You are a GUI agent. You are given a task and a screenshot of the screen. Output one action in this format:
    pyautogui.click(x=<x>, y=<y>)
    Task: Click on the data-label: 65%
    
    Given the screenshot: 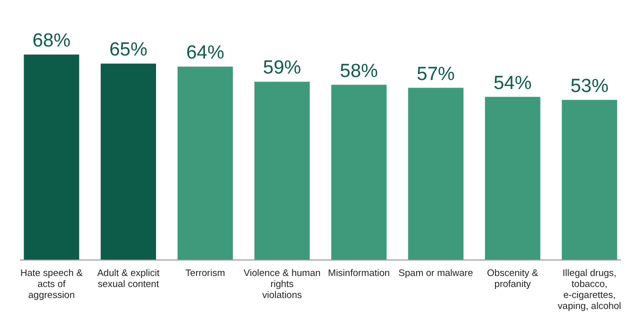 What is the action you would take?
    pyautogui.click(x=128, y=50)
    